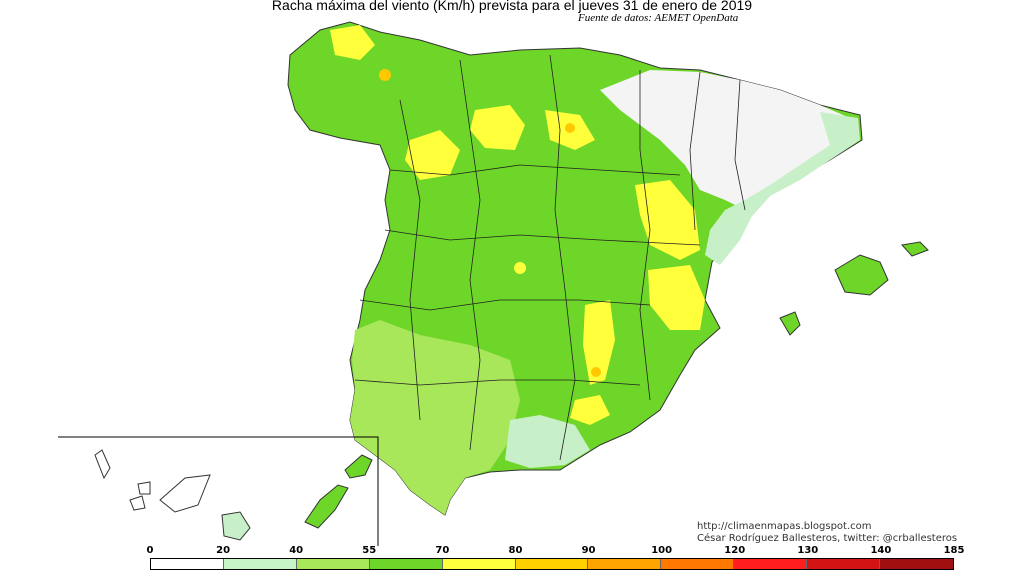 This screenshot has height=576, width=1024. What do you see at coordinates (369, 550) in the screenshot?
I see `legend-tick-label: 55` at bounding box center [369, 550].